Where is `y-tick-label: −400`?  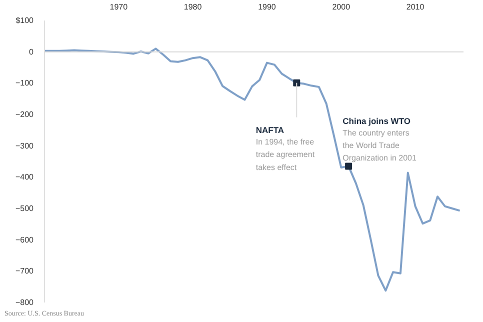
y-tick-label: −400 is located at coordinates (24, 177).